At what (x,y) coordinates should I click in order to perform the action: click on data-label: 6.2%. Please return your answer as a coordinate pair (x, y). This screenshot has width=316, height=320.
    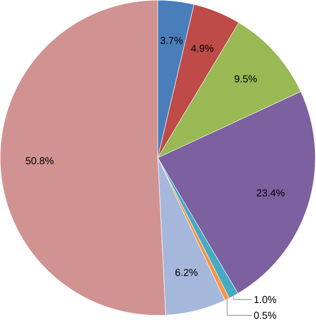
    Looking at the image, I should click on (187, 272).